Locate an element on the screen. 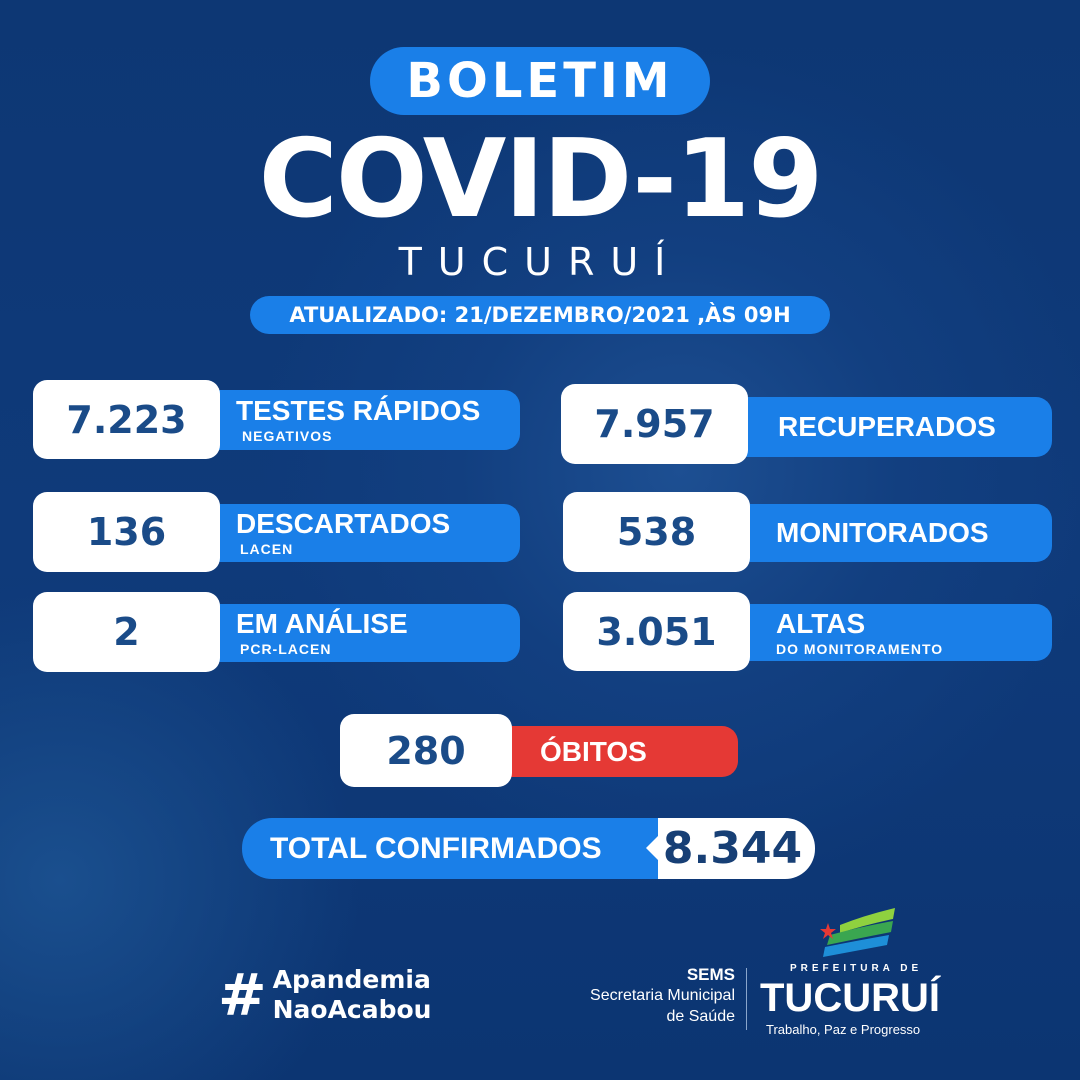 The height and width of the screenshot is (1080, 1080). sems-title: SEMS is located at coordinates (710, 974).